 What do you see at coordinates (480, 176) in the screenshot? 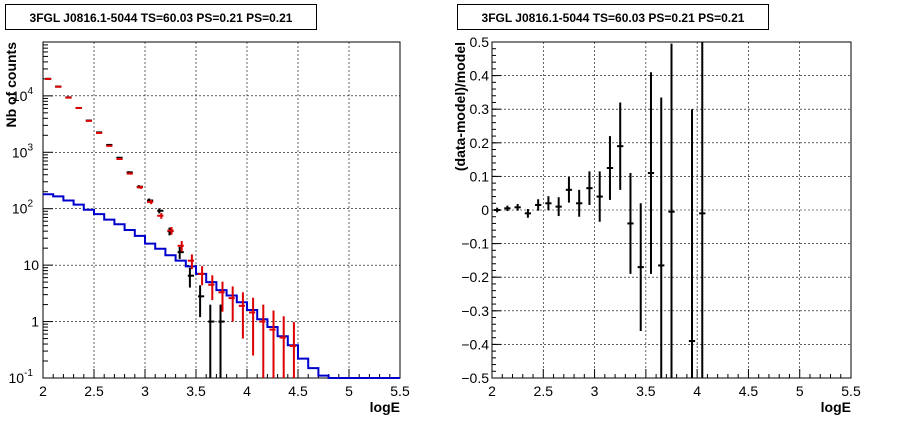
I see `y-tick-label: 0.1` at bounding box center [480, 176].